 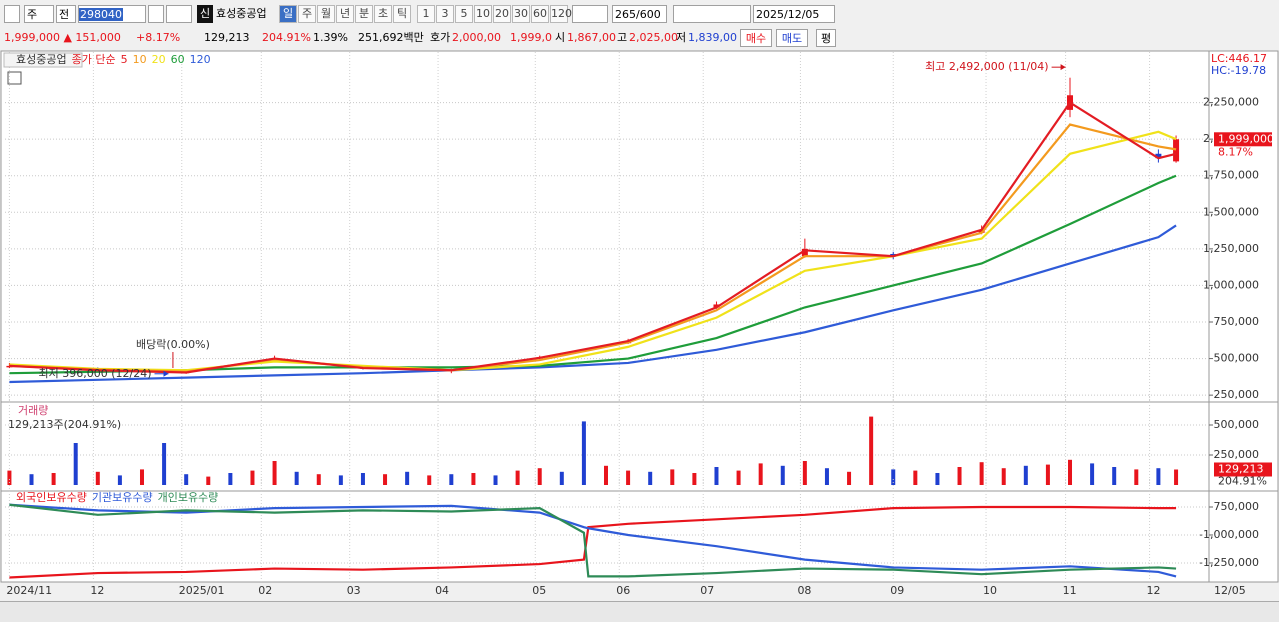 What do you see at coordinates (712, 14) in the screenshot?
I see `tool-icons` at bounding box center [712, 14].